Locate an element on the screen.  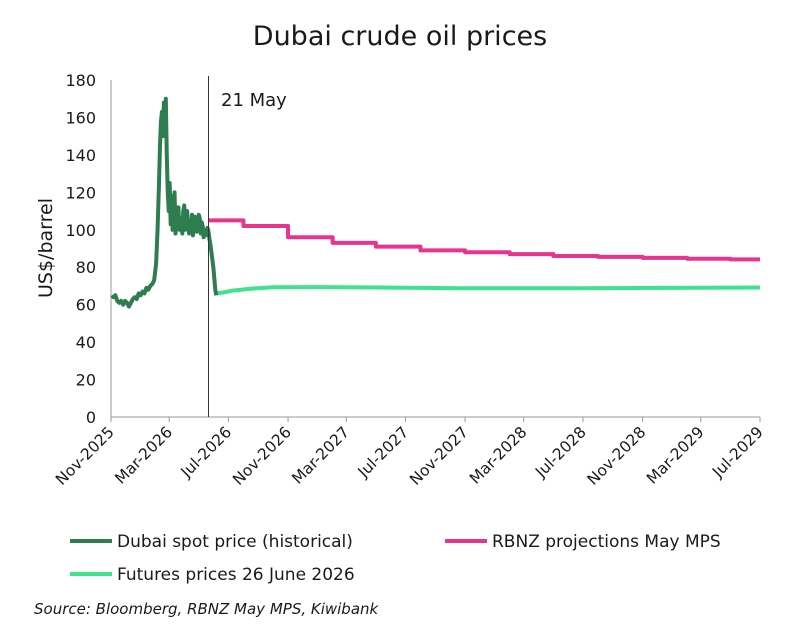
y-tick-label: 180 is located at coordinates (80, 80).